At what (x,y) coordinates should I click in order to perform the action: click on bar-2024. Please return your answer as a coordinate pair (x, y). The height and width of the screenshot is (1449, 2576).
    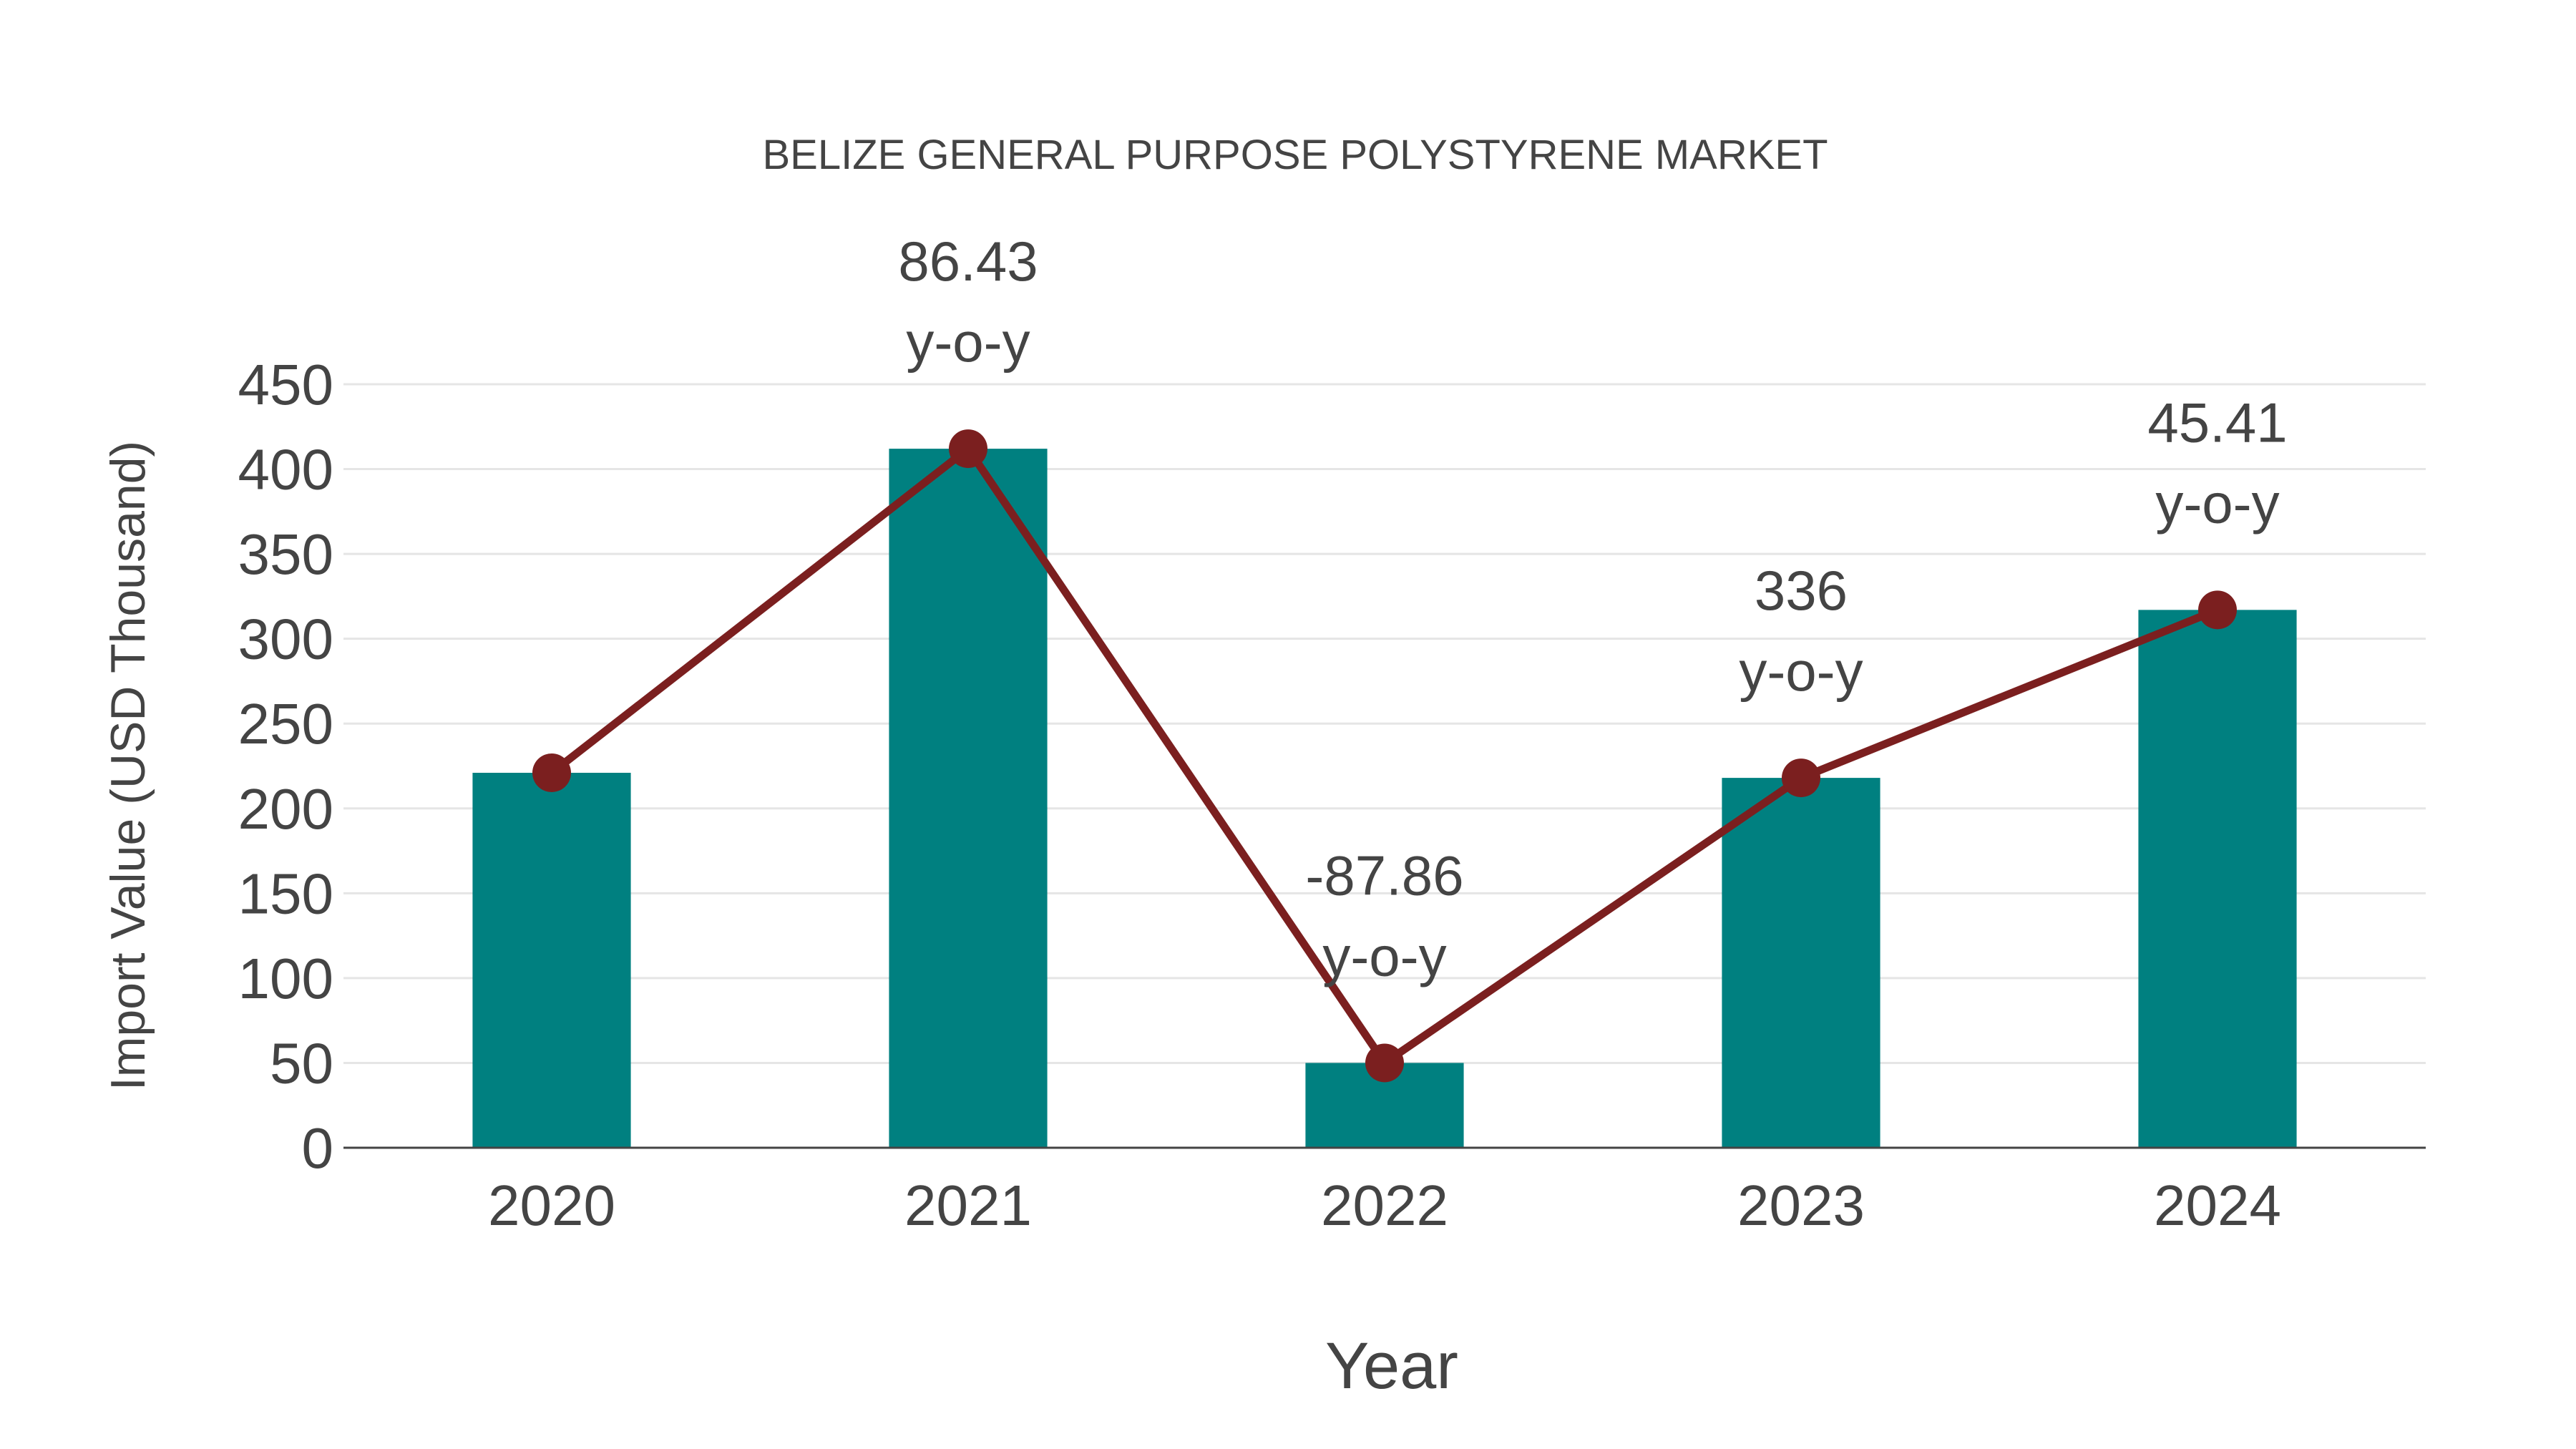
    Looking at the image, I should click on (2217, 879).